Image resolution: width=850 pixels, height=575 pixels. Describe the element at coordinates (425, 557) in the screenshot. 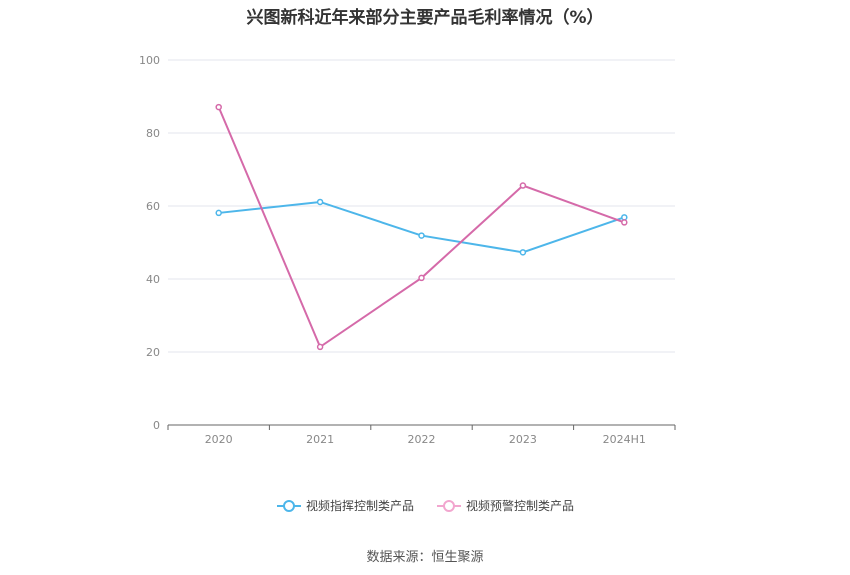

I see `source-note: 数据来源：恒生聚源` at that location.